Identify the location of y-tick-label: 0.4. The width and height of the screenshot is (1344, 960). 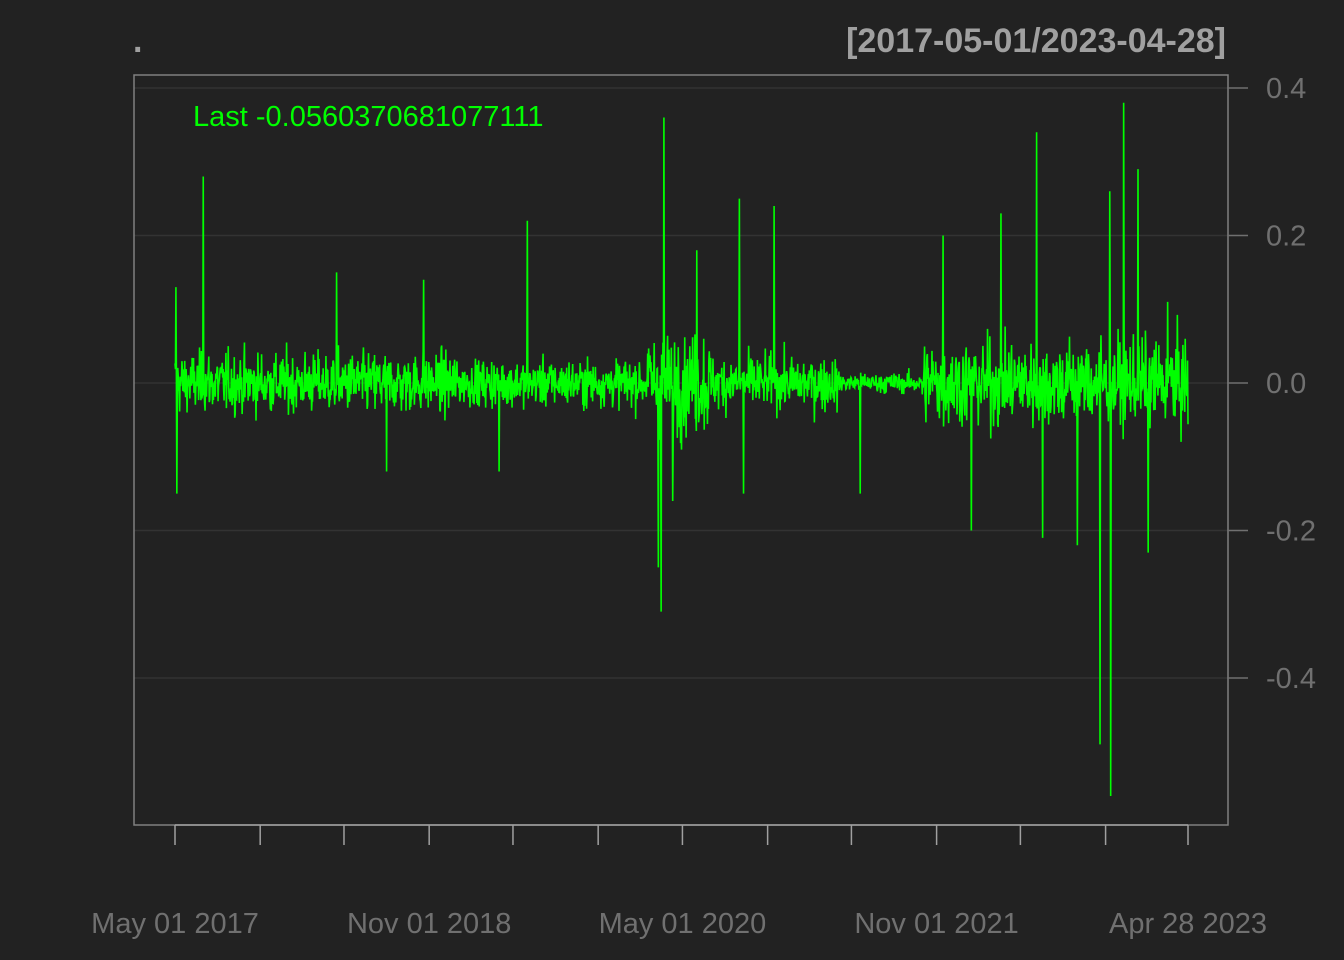
(1286, 89).